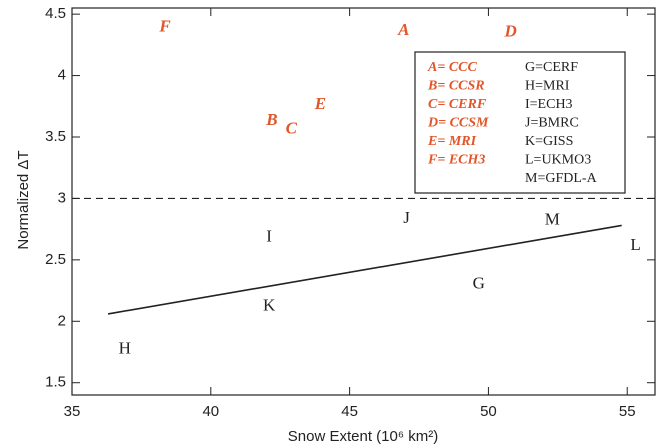  What do you see at coordinates (55, 259) in the screenshot?
I see `y-tick-label: 2.5` at bounding box center [55, 259].